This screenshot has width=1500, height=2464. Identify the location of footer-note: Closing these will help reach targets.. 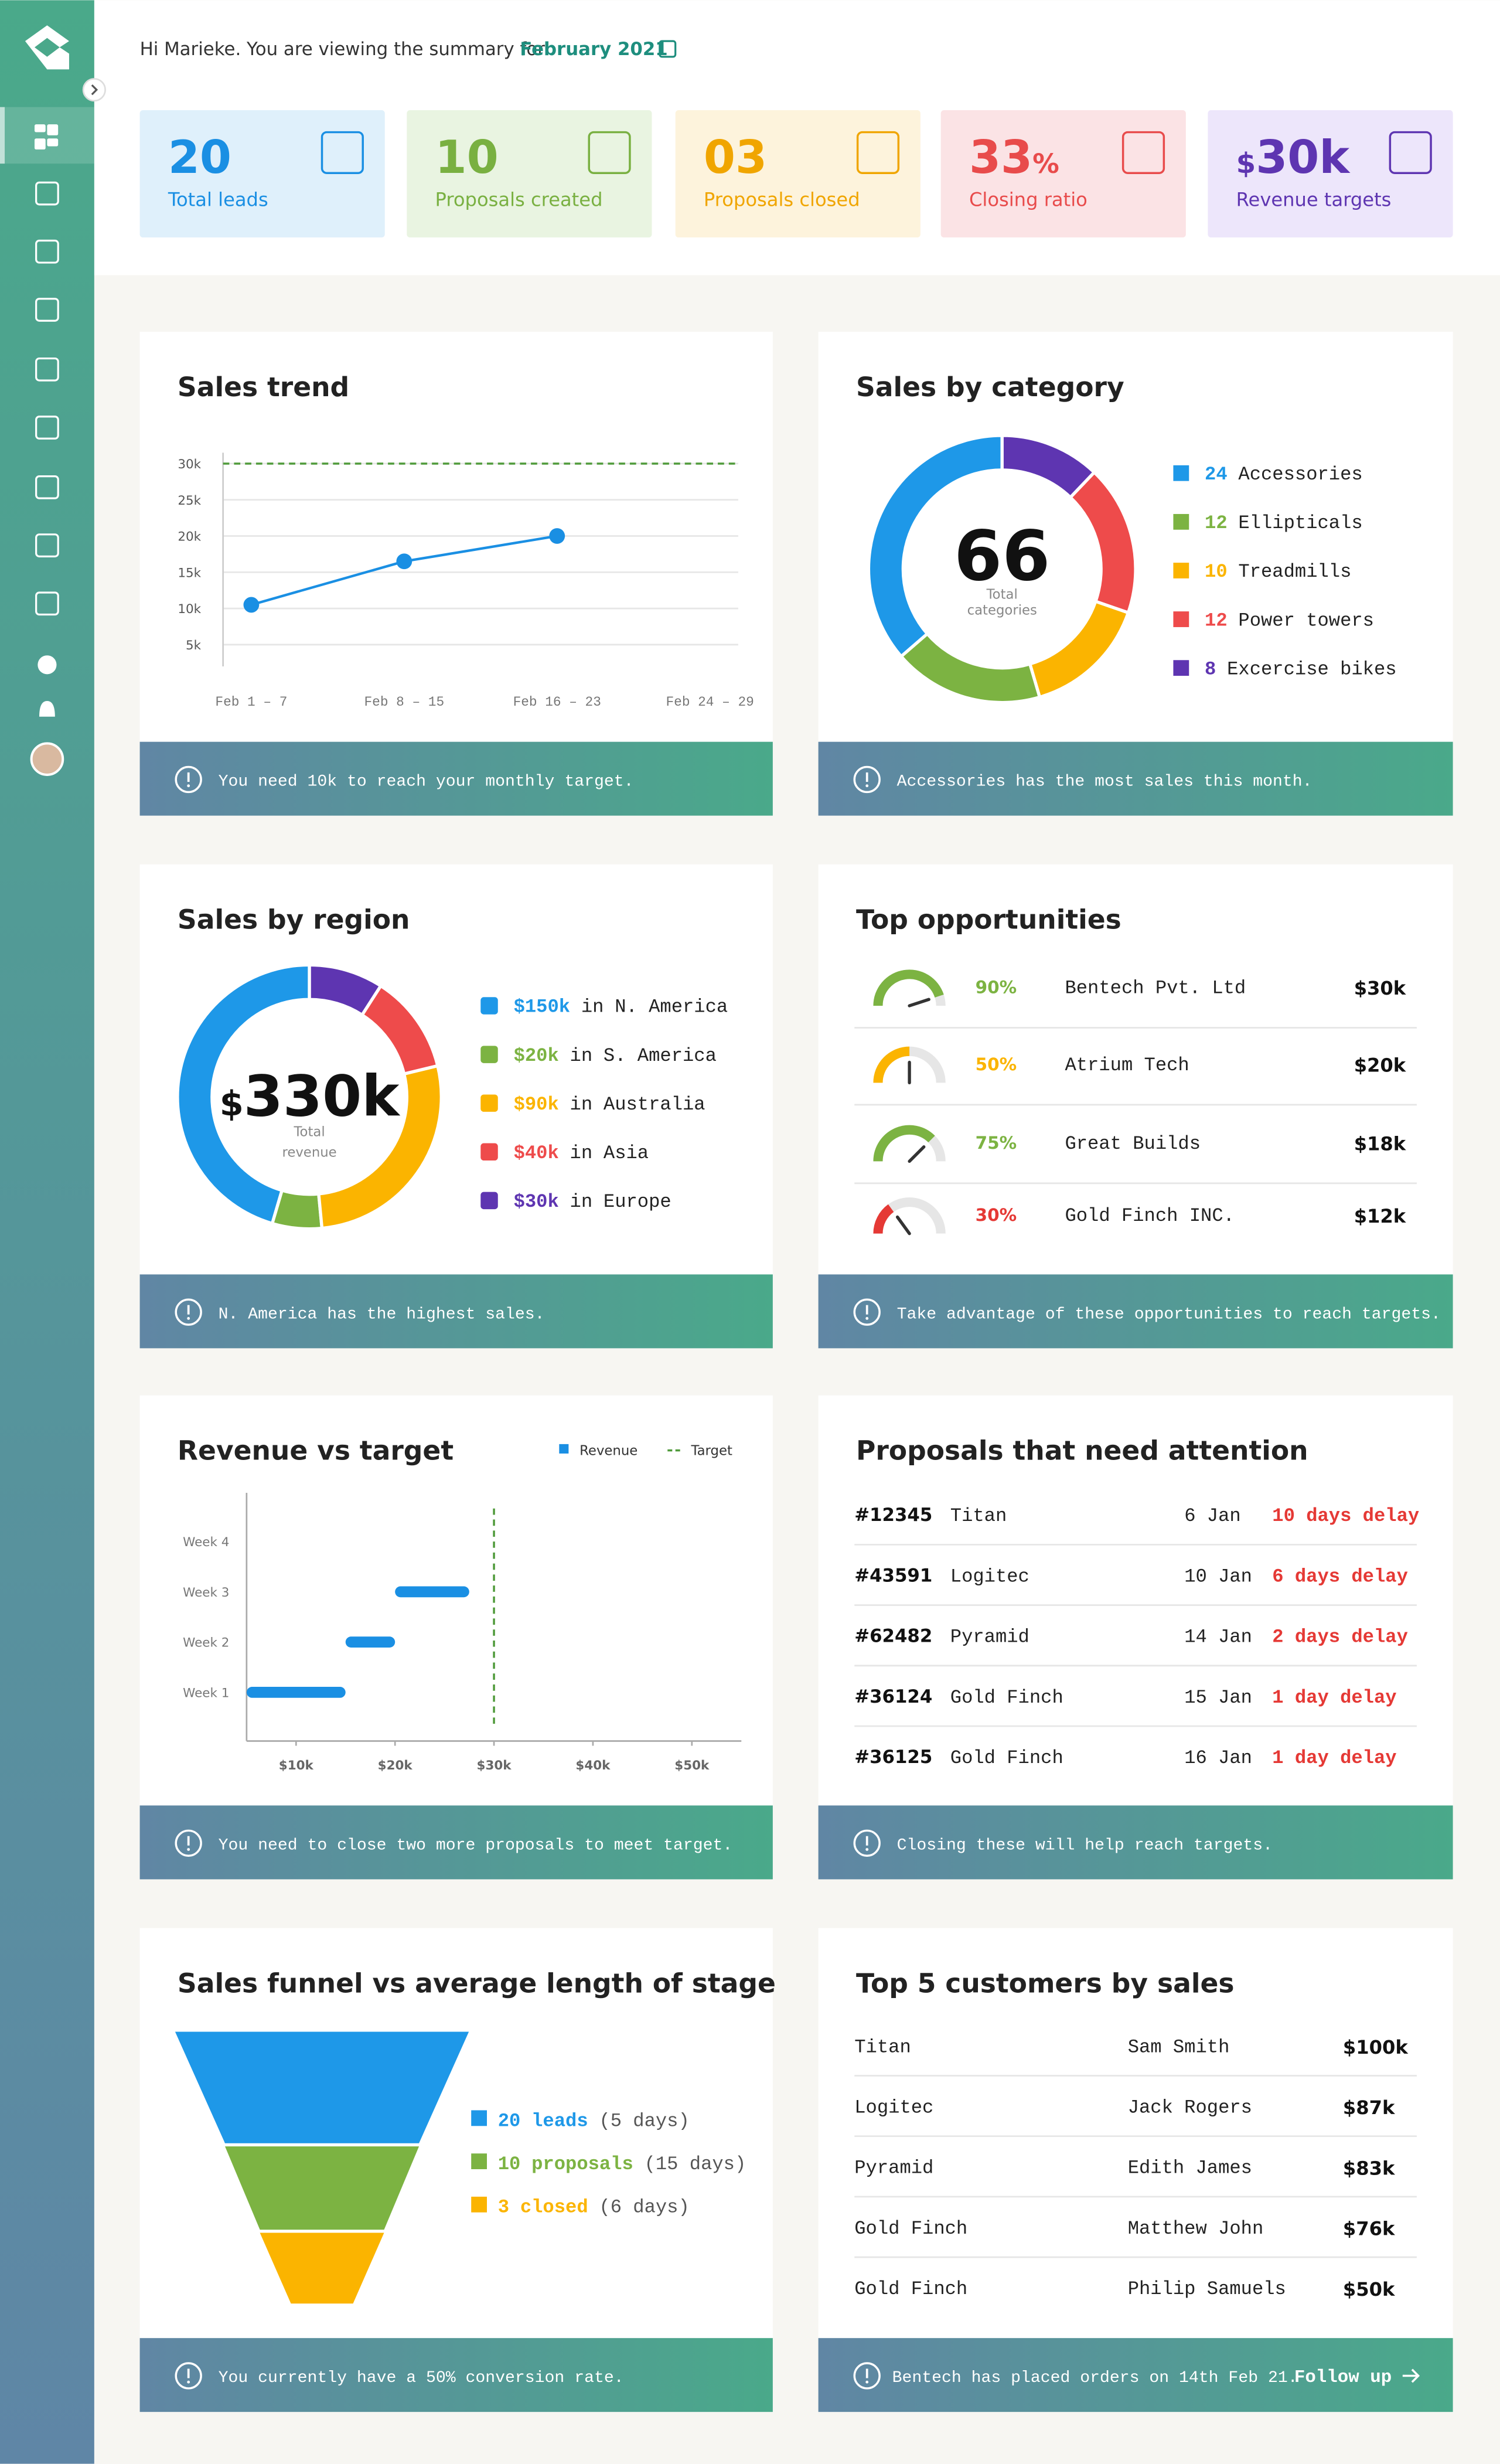
(1085, 1845).